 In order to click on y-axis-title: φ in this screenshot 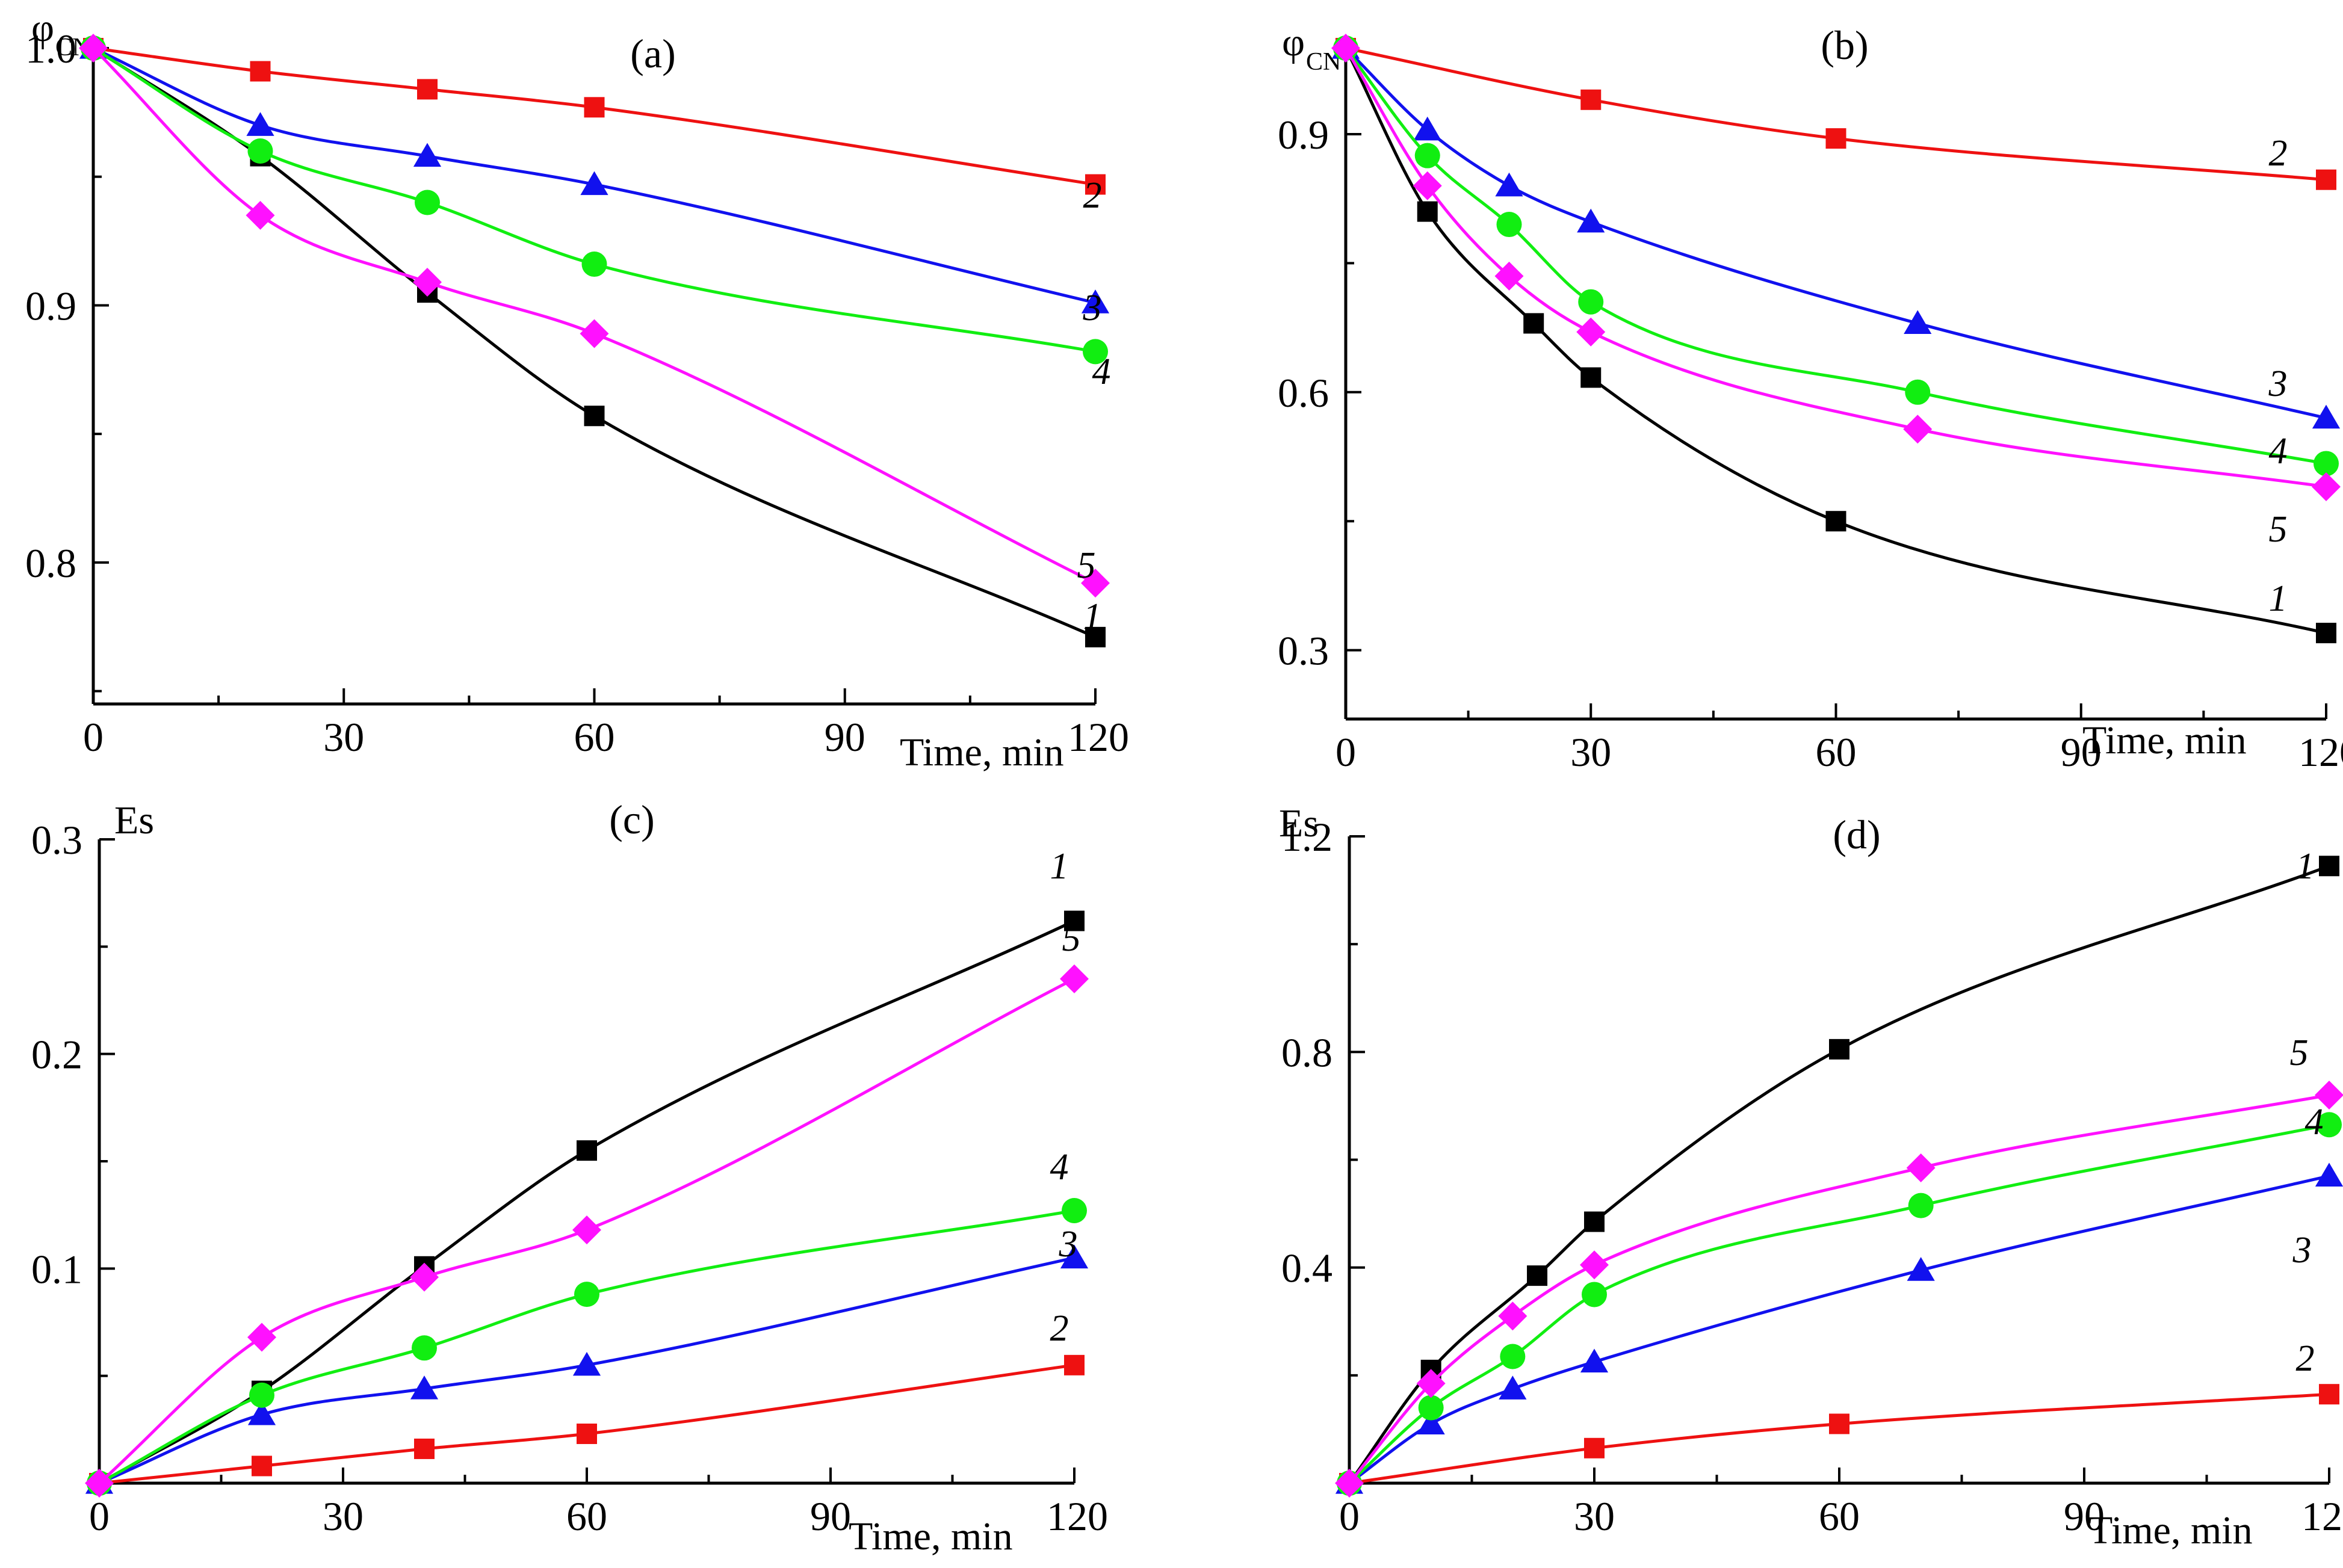, I will do `click(42, 28)`.